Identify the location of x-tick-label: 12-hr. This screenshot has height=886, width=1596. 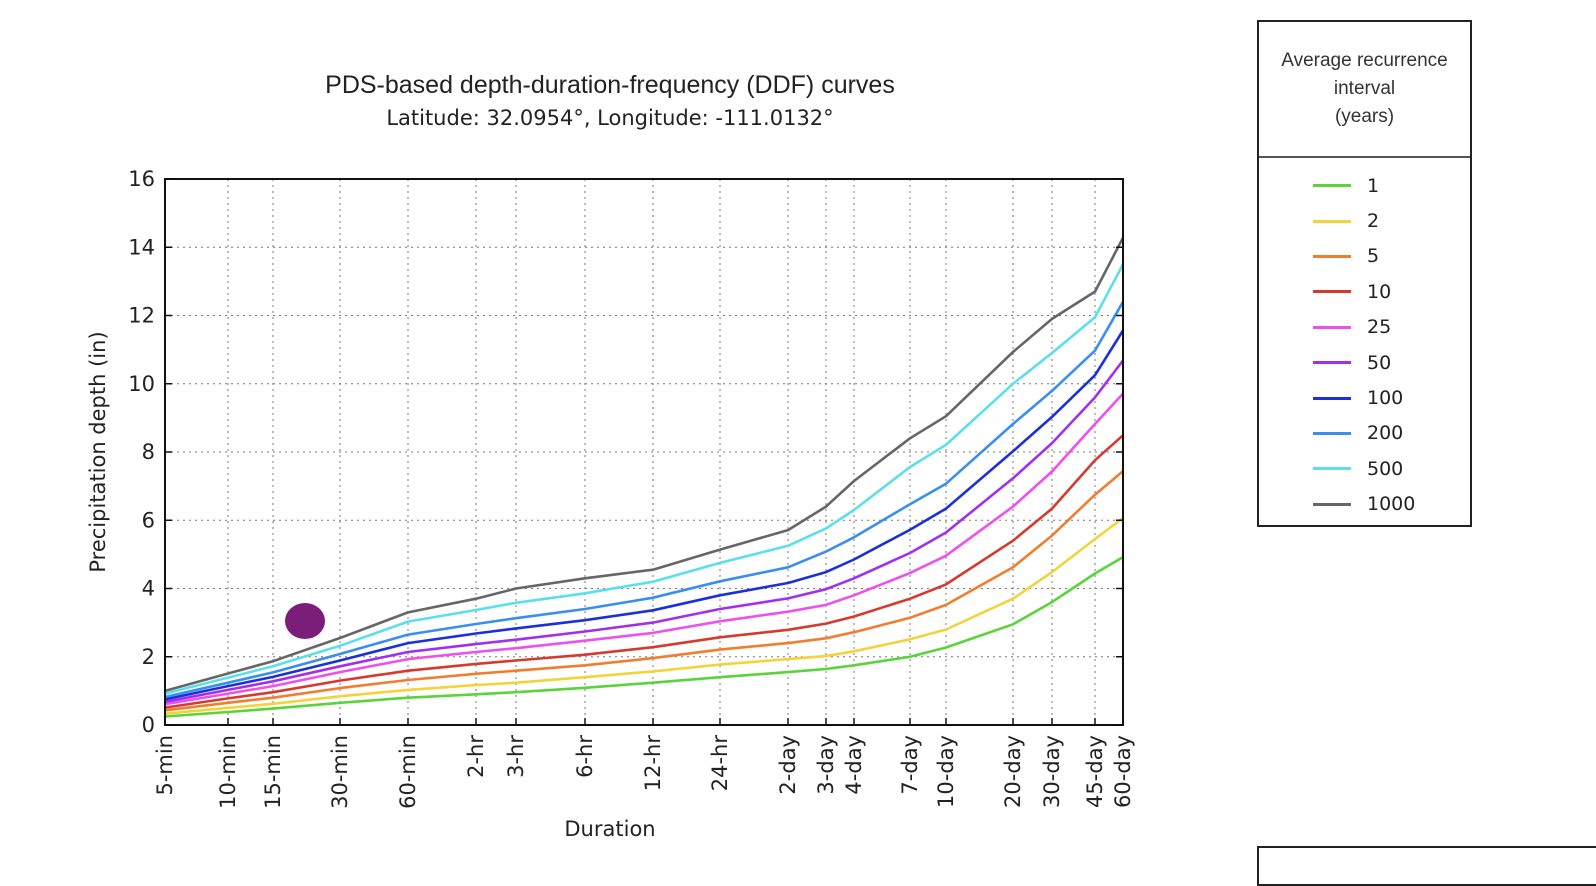
(653, 763).